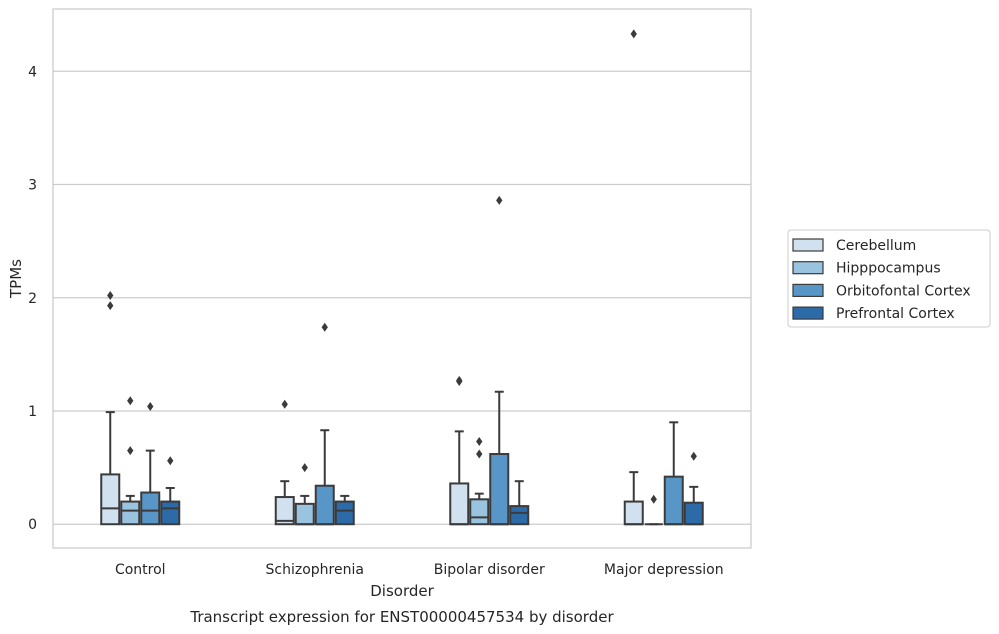 The width and height of the screenshot is (999, 634). I want to click on y-tick-labels: 0 1 2 3 4, so click(32, 298).